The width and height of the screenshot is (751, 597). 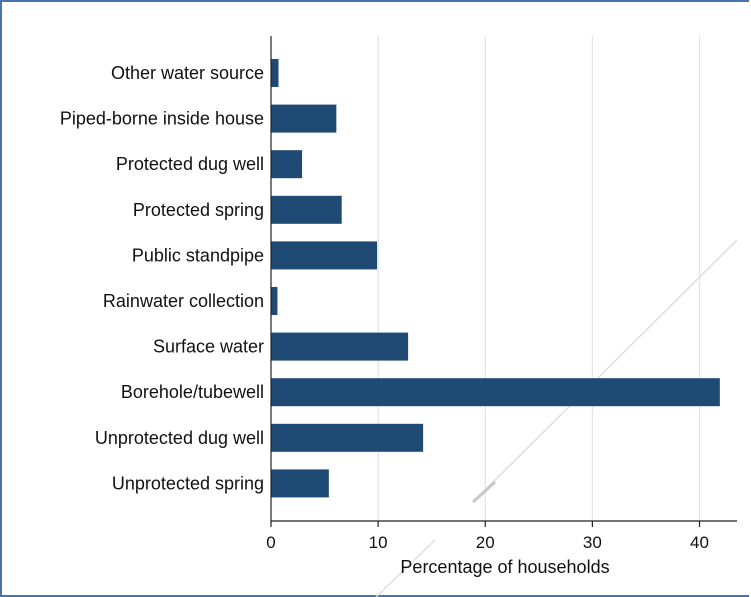 I want to click on x-tick-label: 30, so click(x=592, y=542).